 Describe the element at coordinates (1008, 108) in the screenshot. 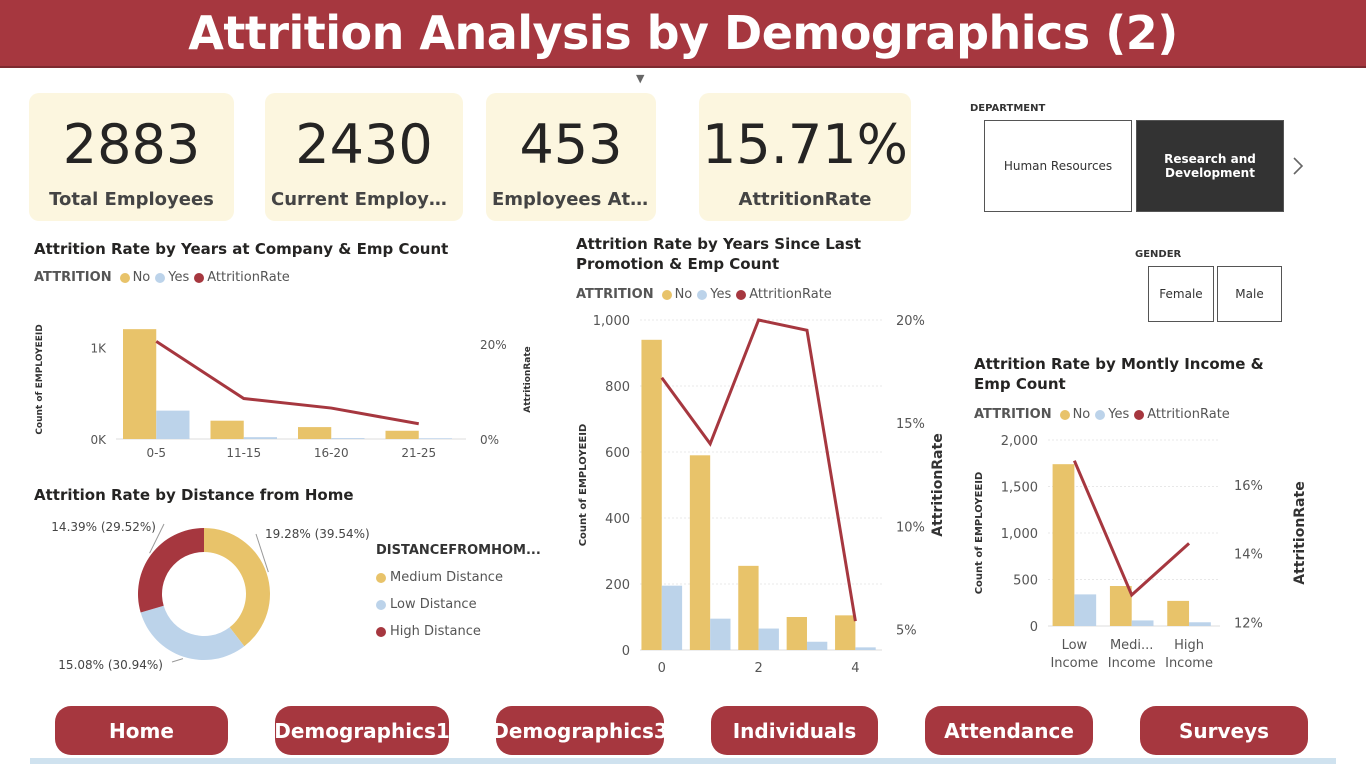

I see `department-slicer-title: DEPARTMENT` at that location.